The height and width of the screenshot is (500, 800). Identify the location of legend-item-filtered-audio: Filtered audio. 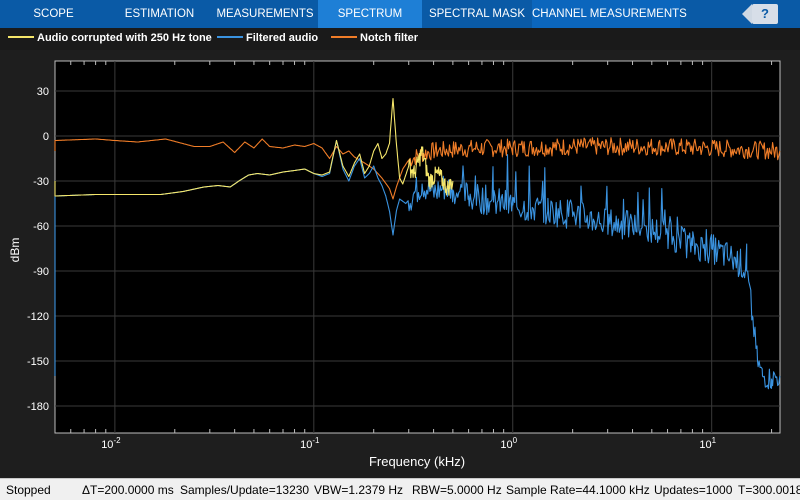
(267, 39).